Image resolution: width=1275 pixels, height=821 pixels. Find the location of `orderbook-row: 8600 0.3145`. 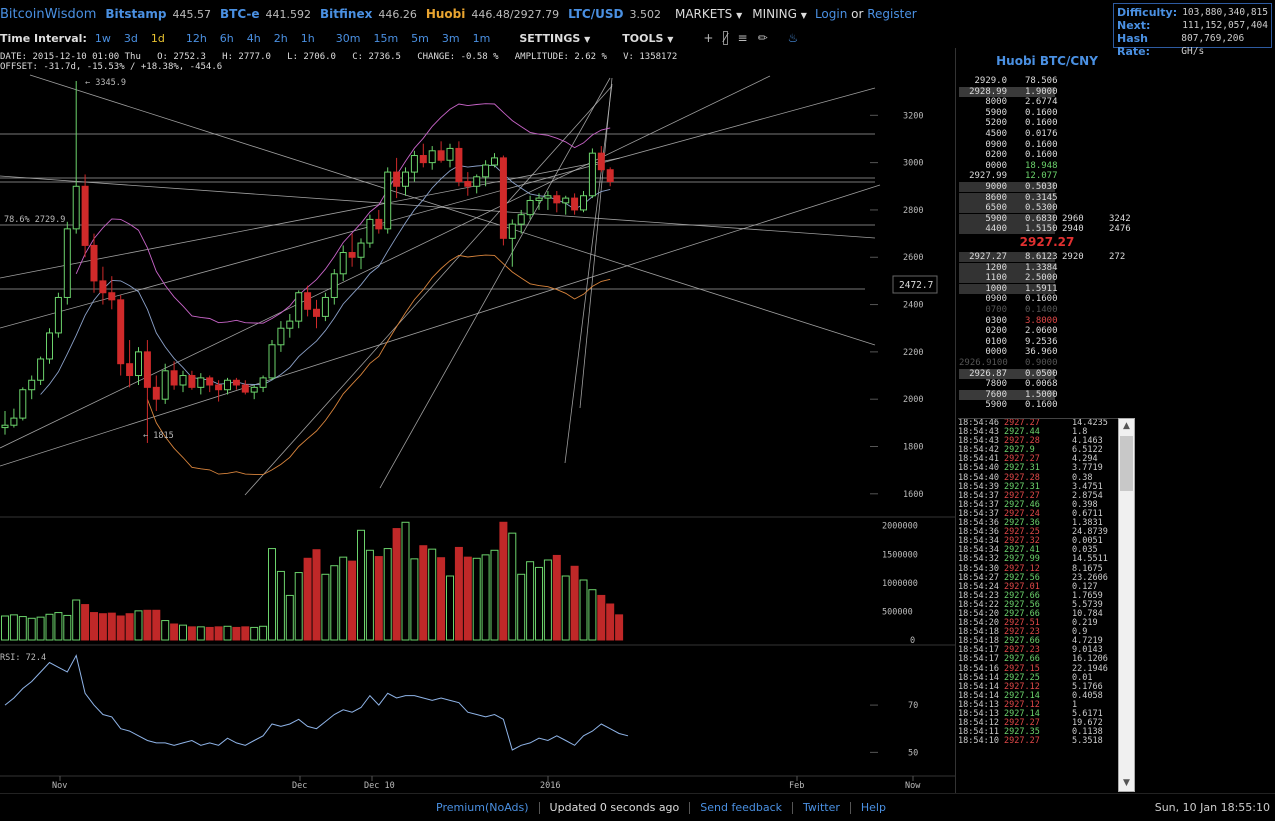

orderbook-row: 8600 0.3145 is located at coordinates (1047, 197).